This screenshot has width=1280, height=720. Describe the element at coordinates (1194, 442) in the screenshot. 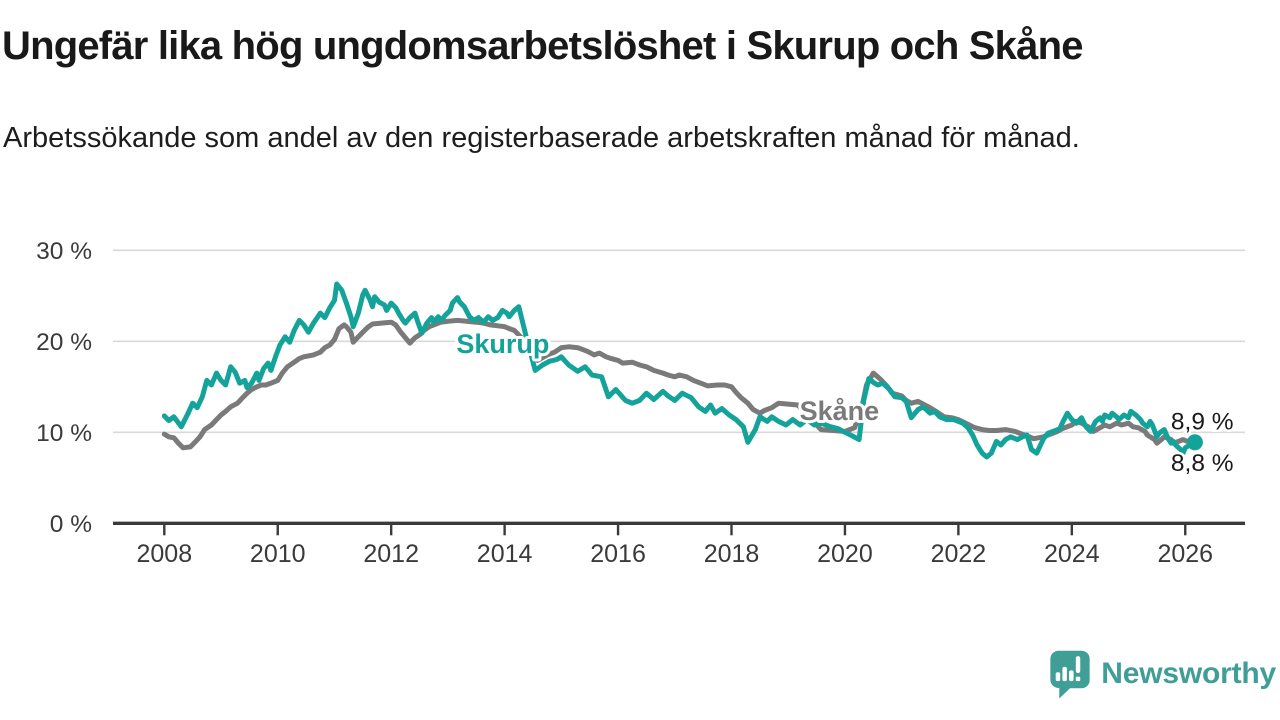

I see `series-end-dot` at that location.